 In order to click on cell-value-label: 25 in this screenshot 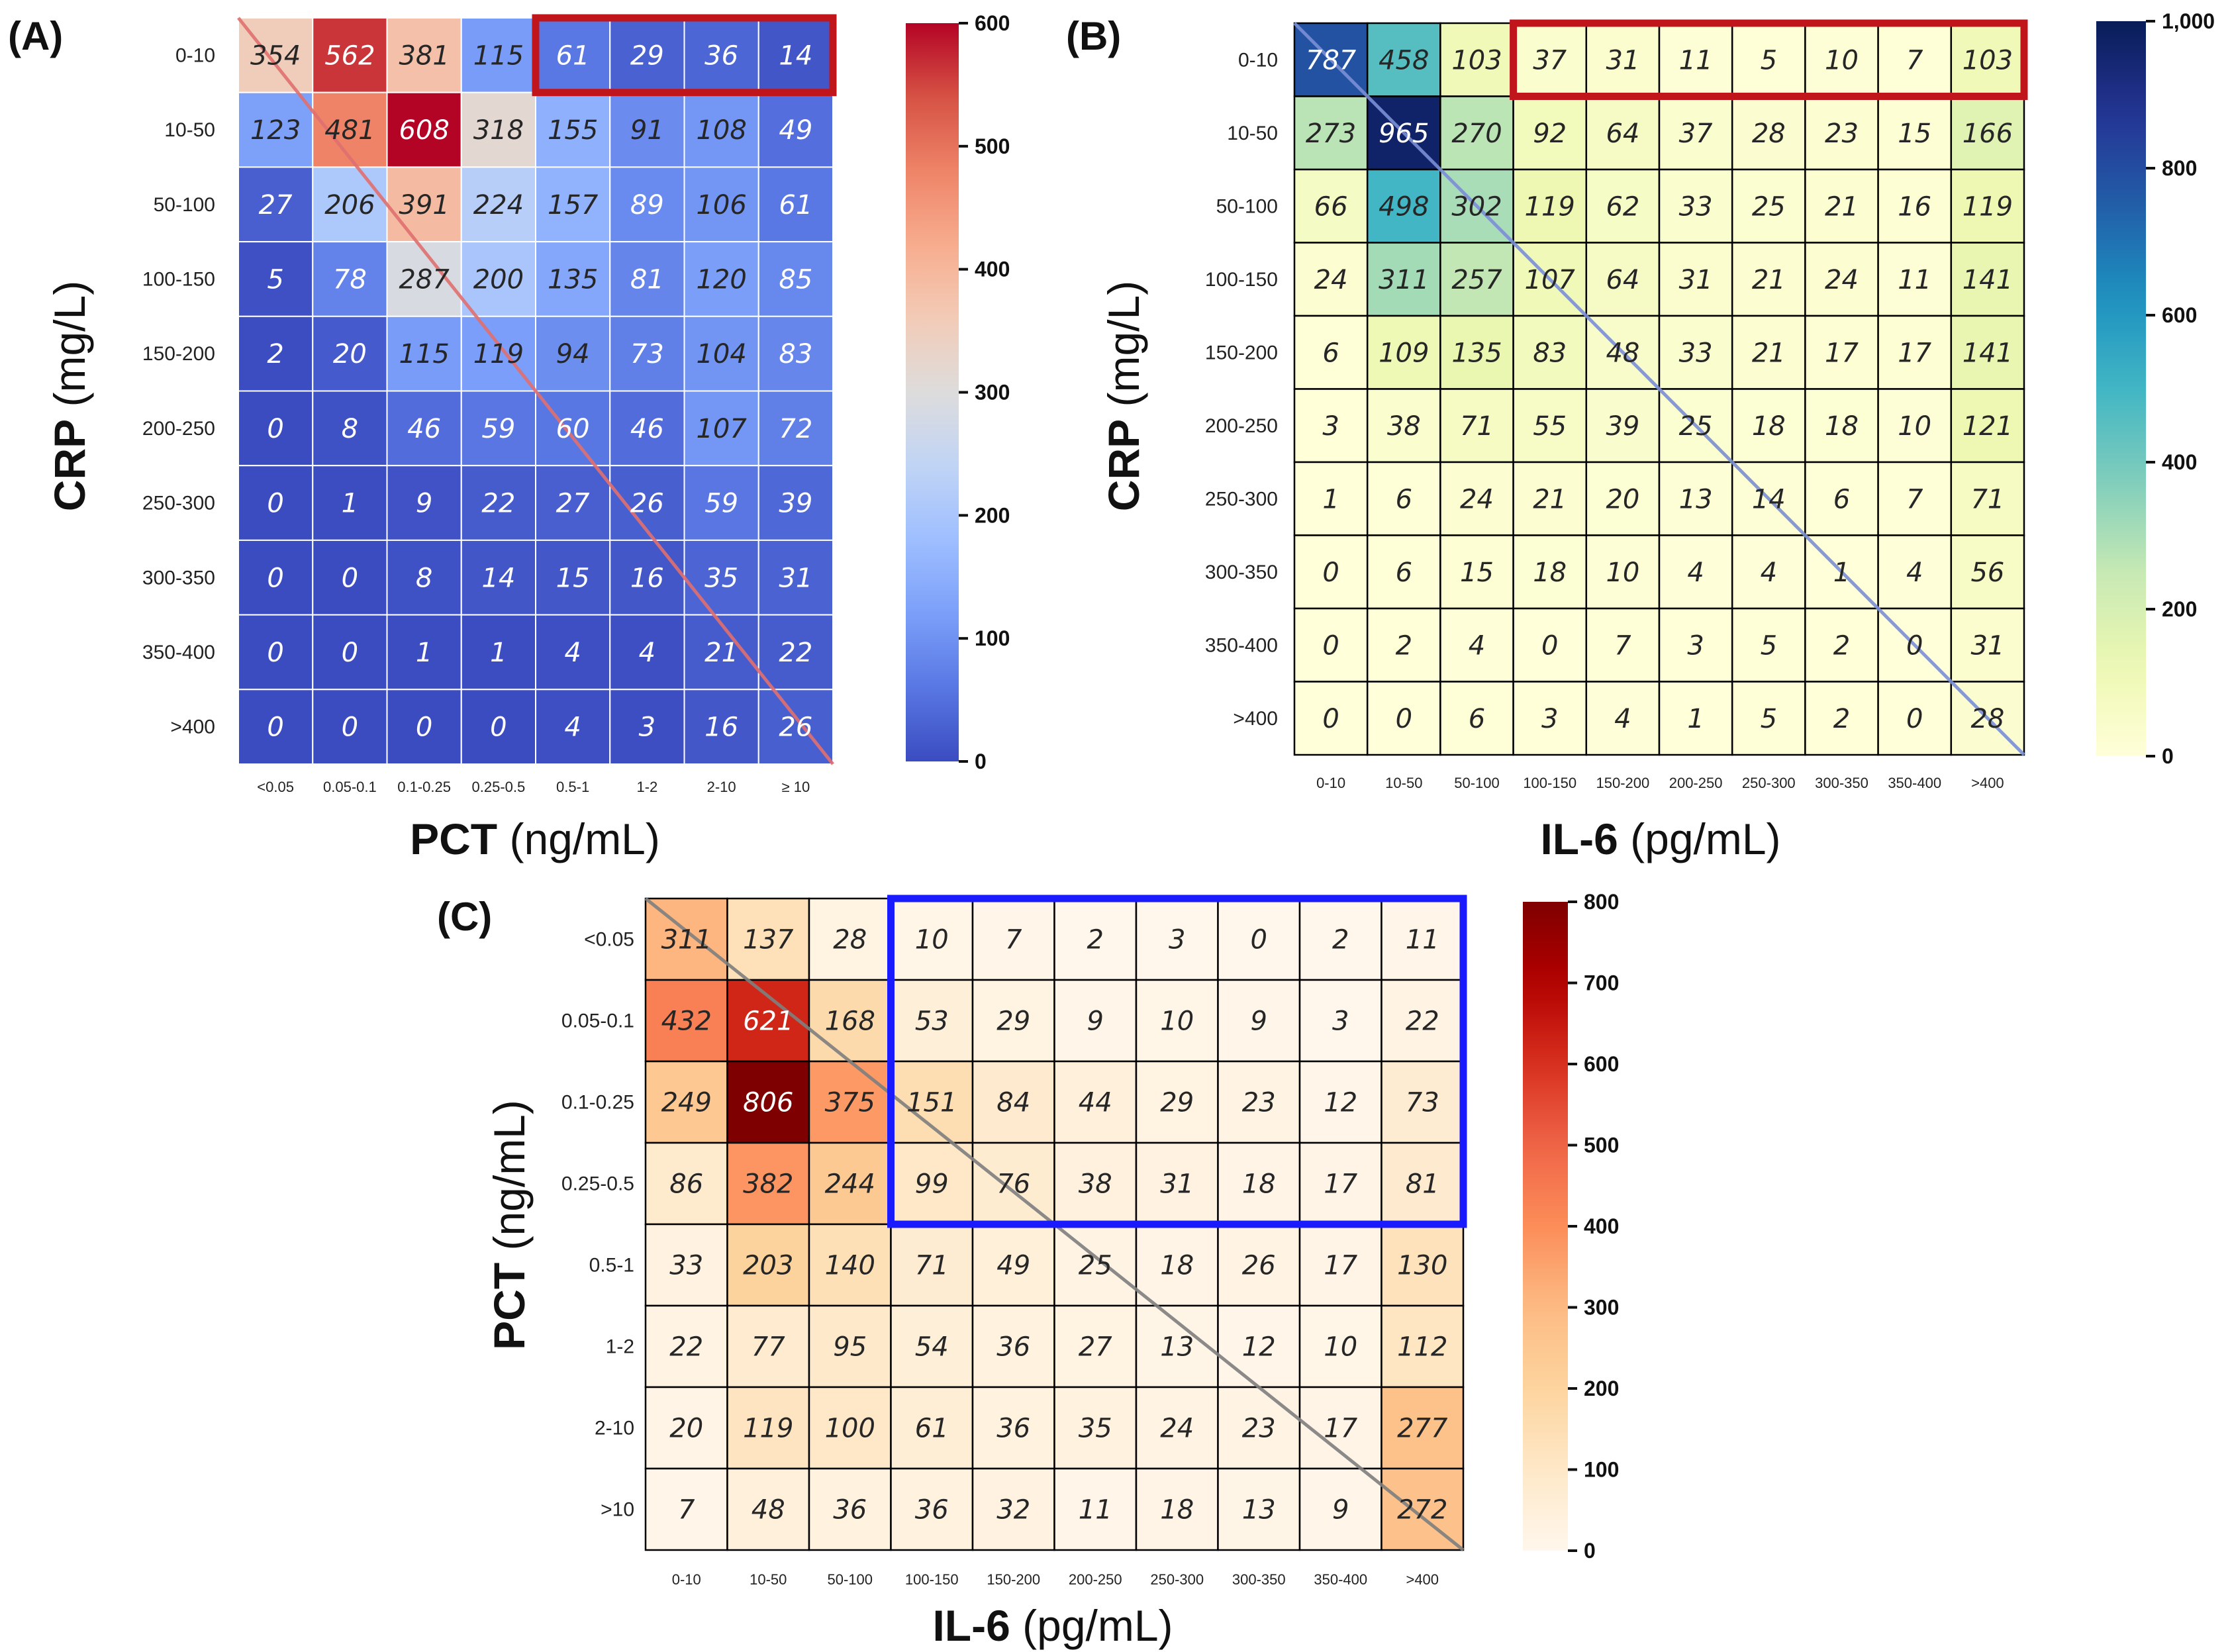, I will do `click(1769, 206)`.